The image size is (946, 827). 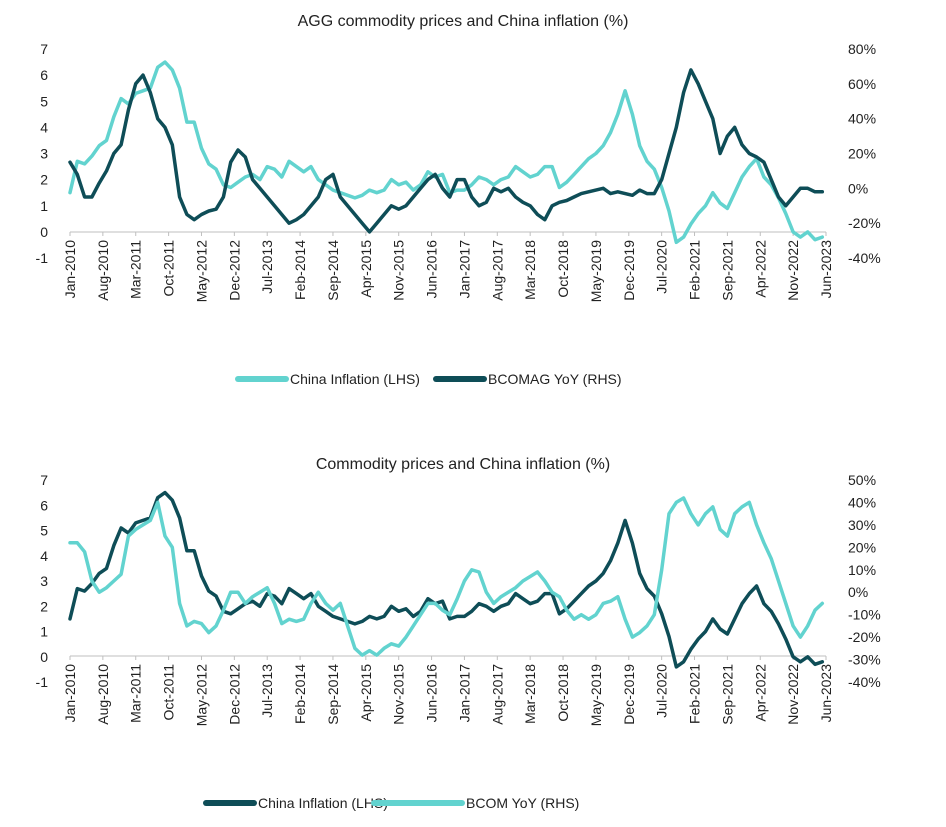 What do you see at coordinates (555, 379) in the screenshot?
I see `legend-label: BCOMAG YoY (RHS)` at bounding box center [555, 379].